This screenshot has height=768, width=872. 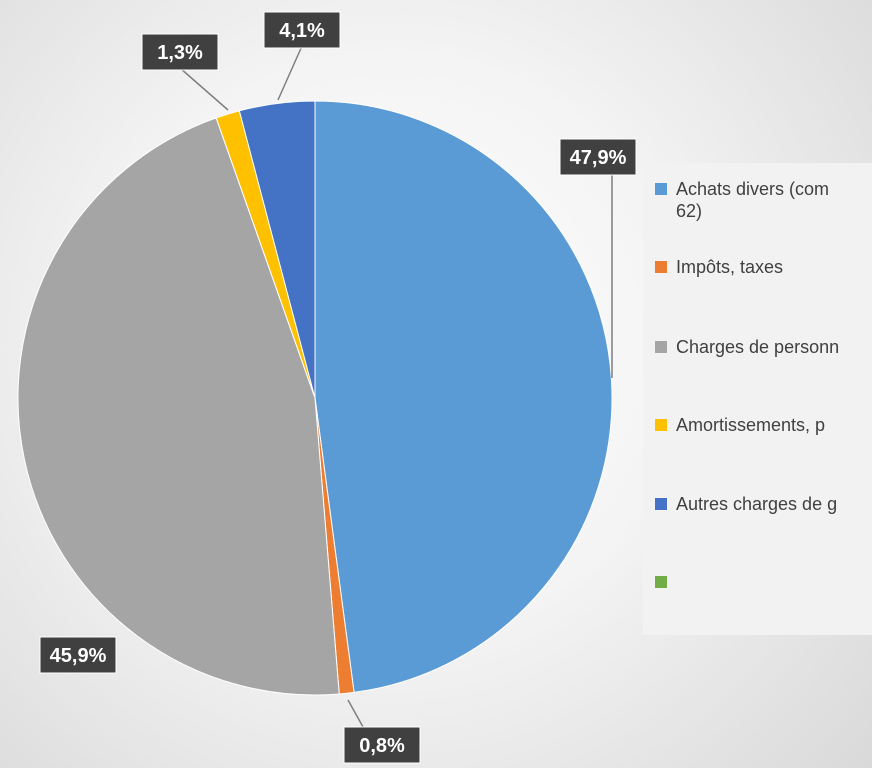 I want to click on legend-label: Amortissements, p, so click(x=751, y=425).